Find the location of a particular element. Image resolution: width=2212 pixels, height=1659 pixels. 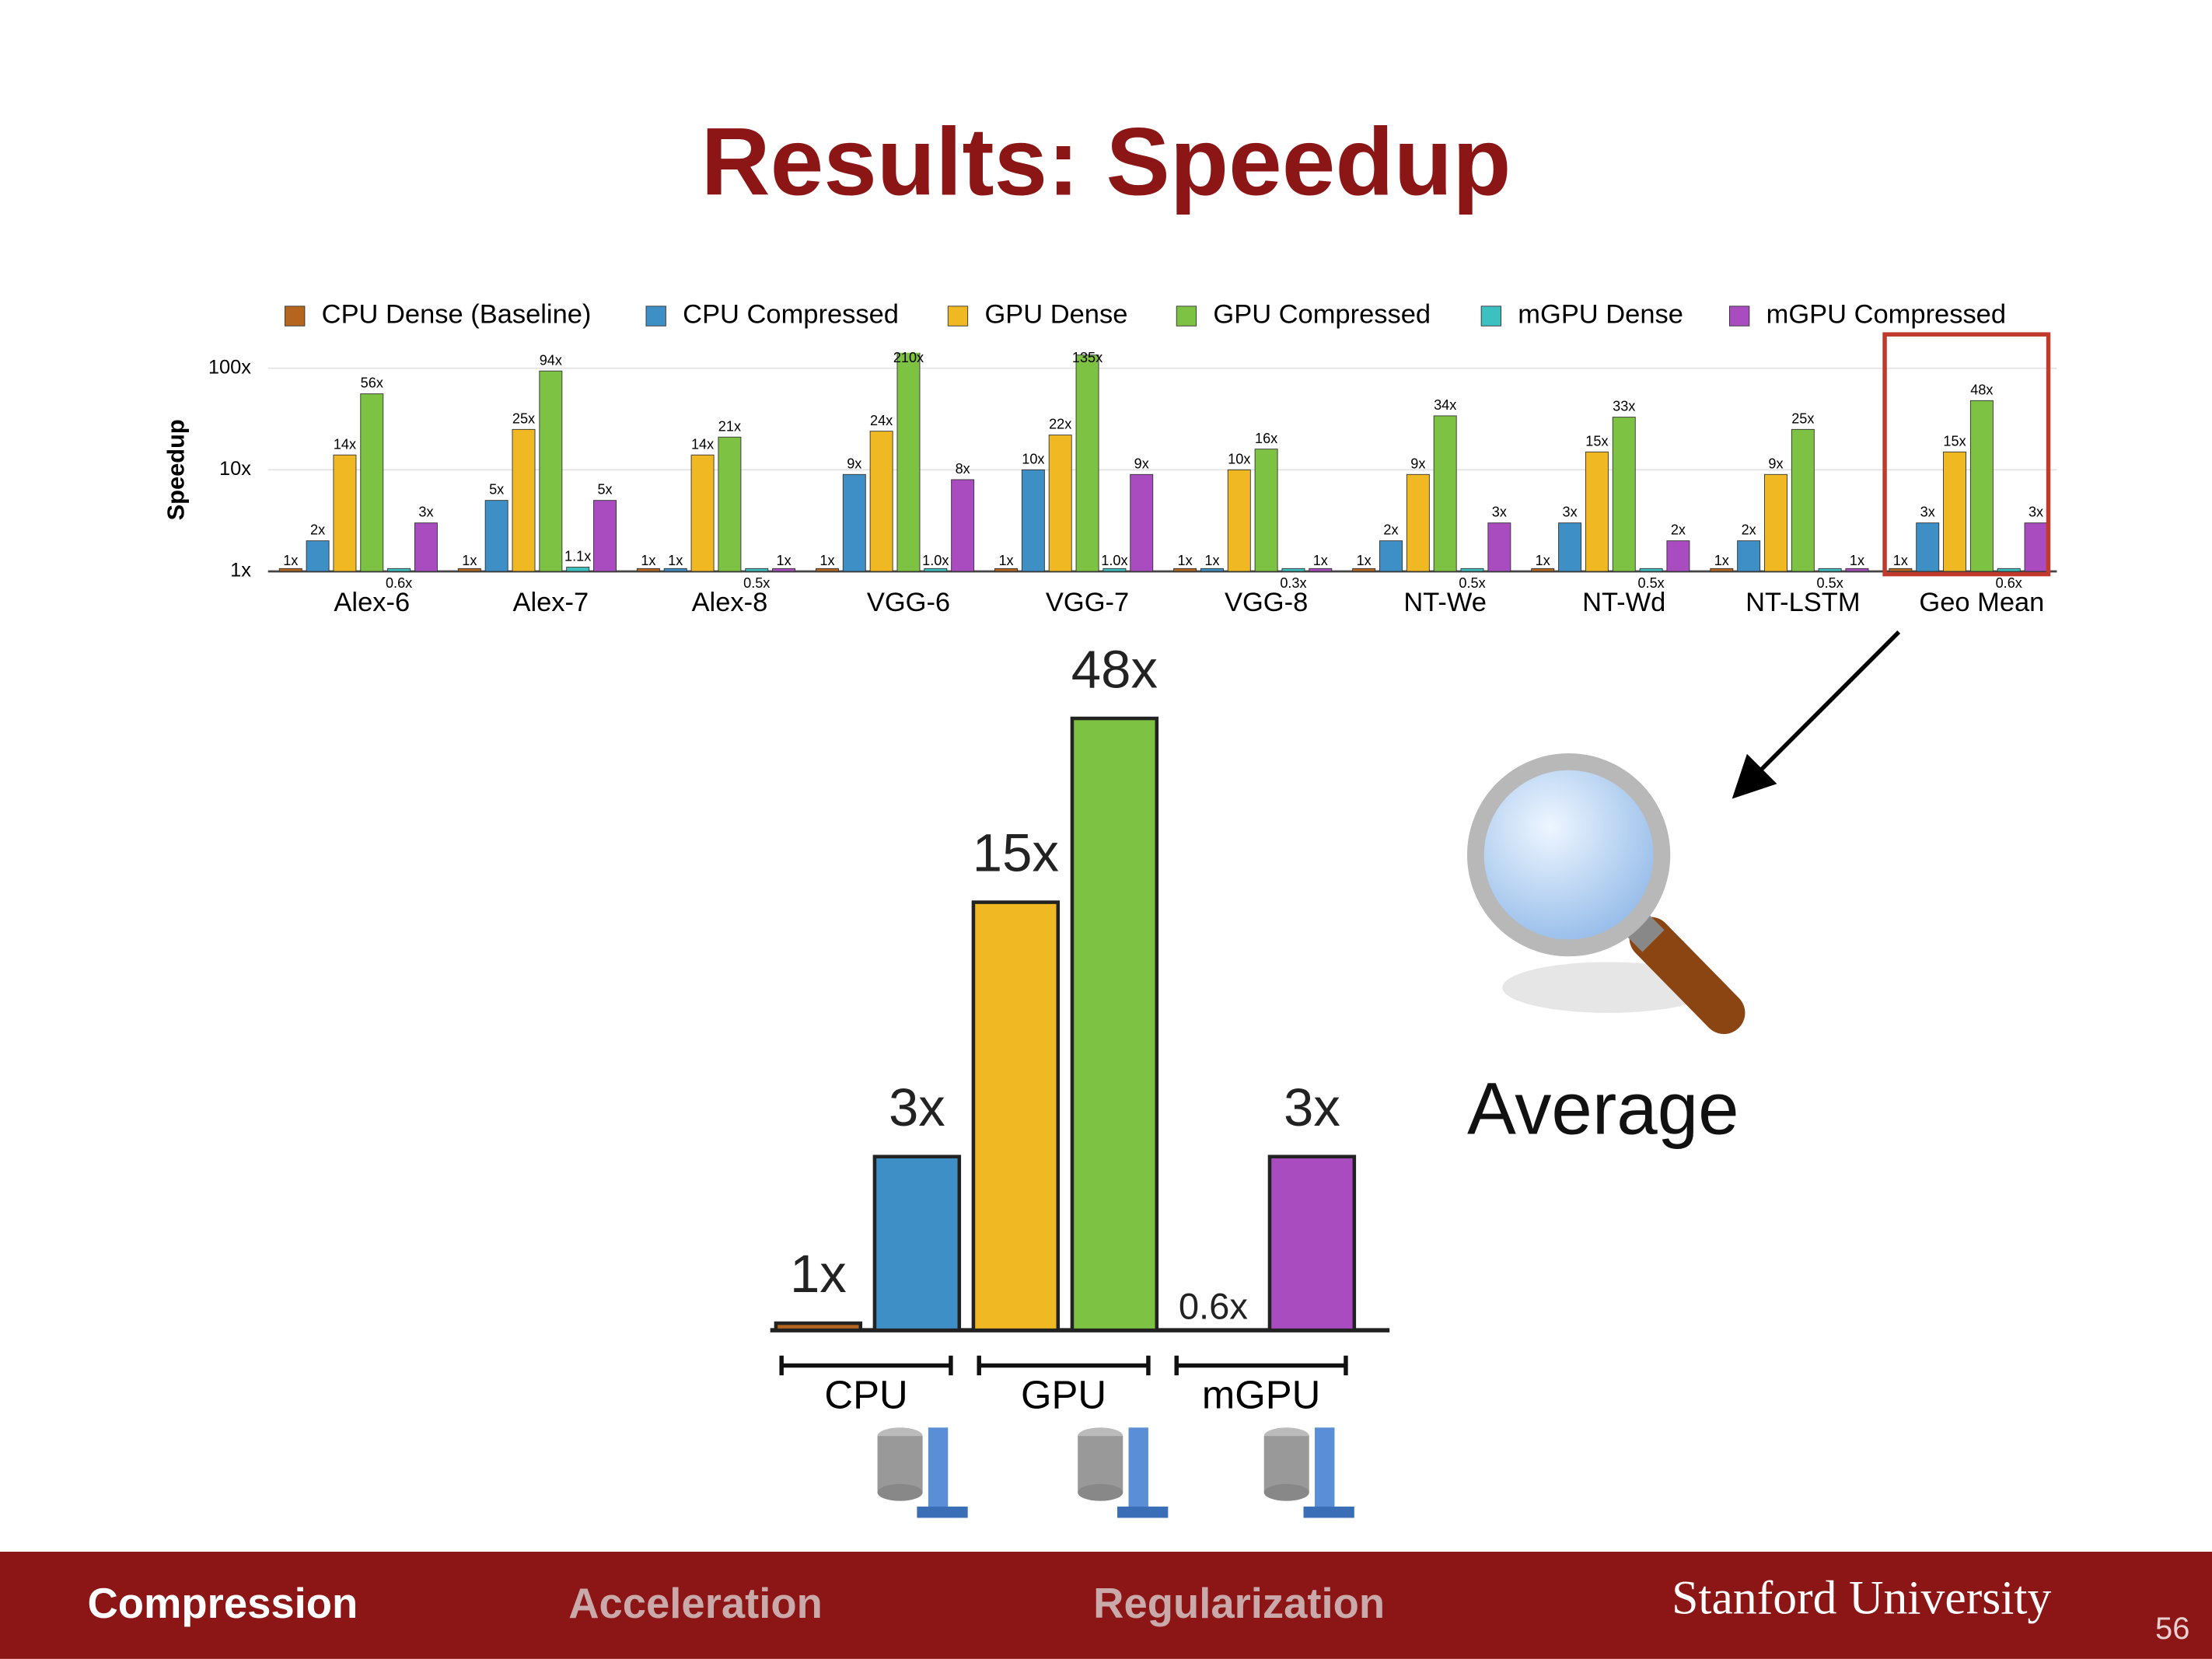

value-label: 24x is located at coordinates (881, 420).